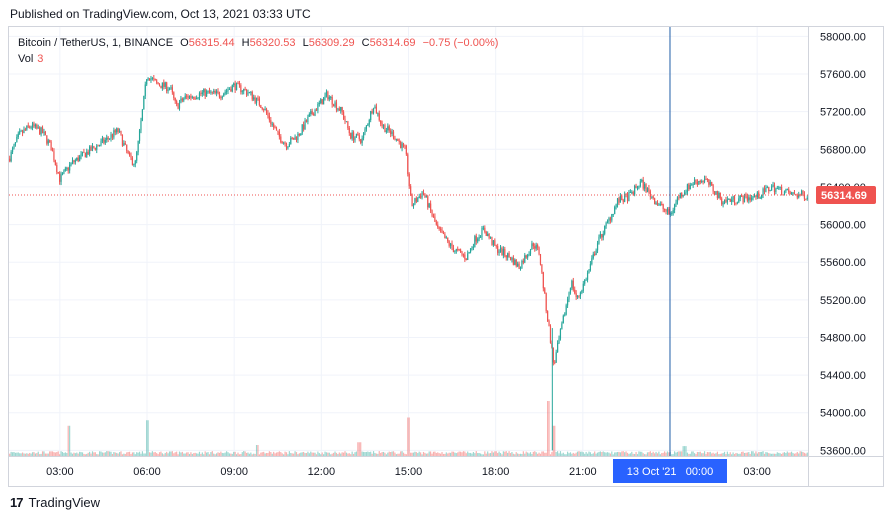  Describe the element at coordinates (17, 502) in the screenshot. I see `tradingview-logo-icon: 17` at that location.